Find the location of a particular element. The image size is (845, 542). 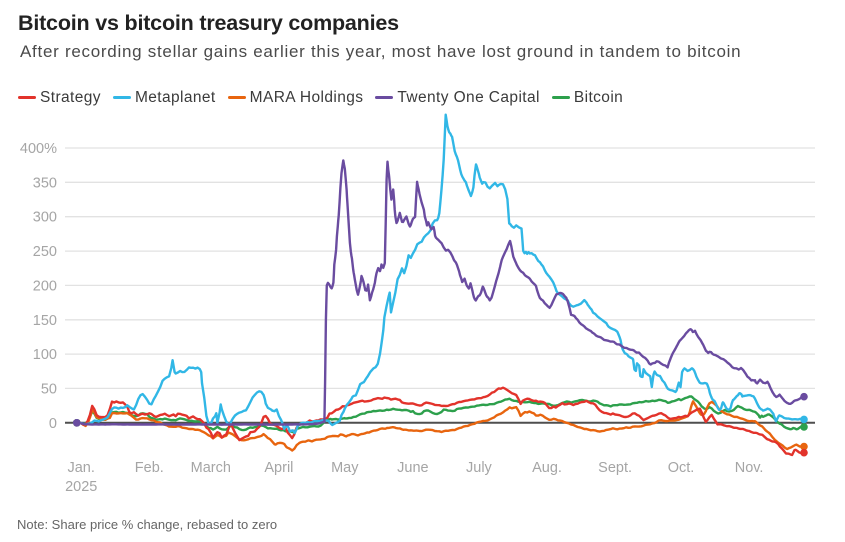

svg-text: 250 is located at coordinates (45, 252).